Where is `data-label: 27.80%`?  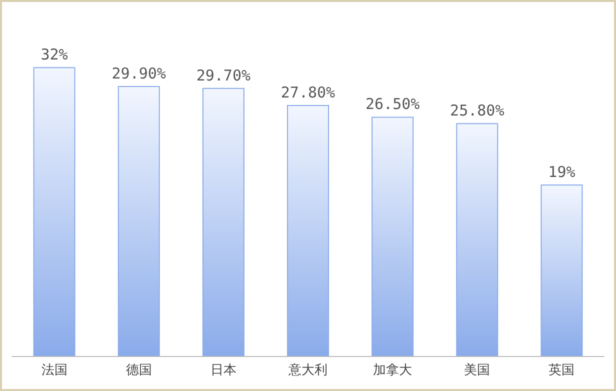
data-label: 27.80% is located at coordinates (308, 93).